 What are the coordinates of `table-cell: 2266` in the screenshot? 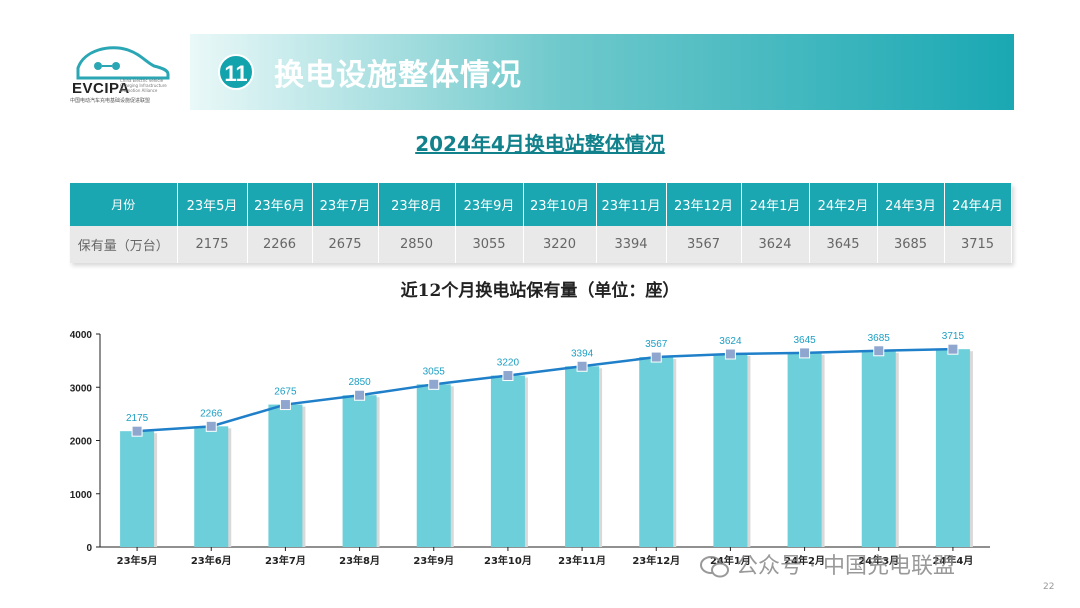 It's located at (280, 244).